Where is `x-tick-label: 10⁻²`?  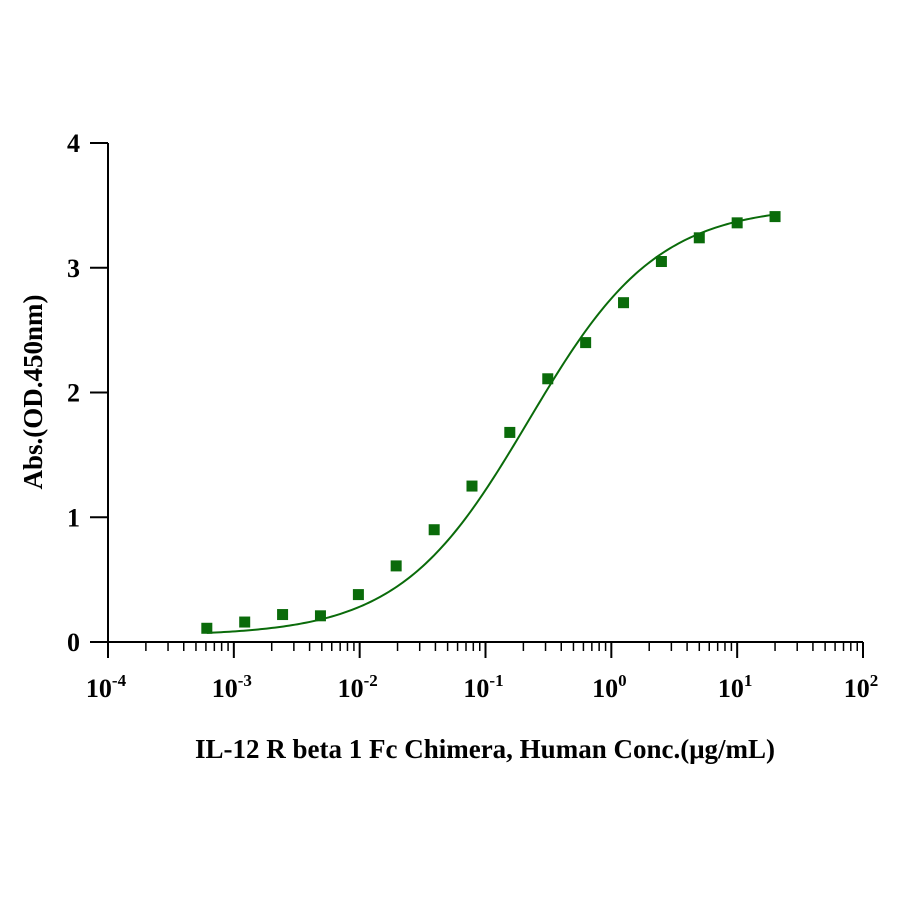
x-tick-label: 10⁻² is located at coordinates (358, 687).